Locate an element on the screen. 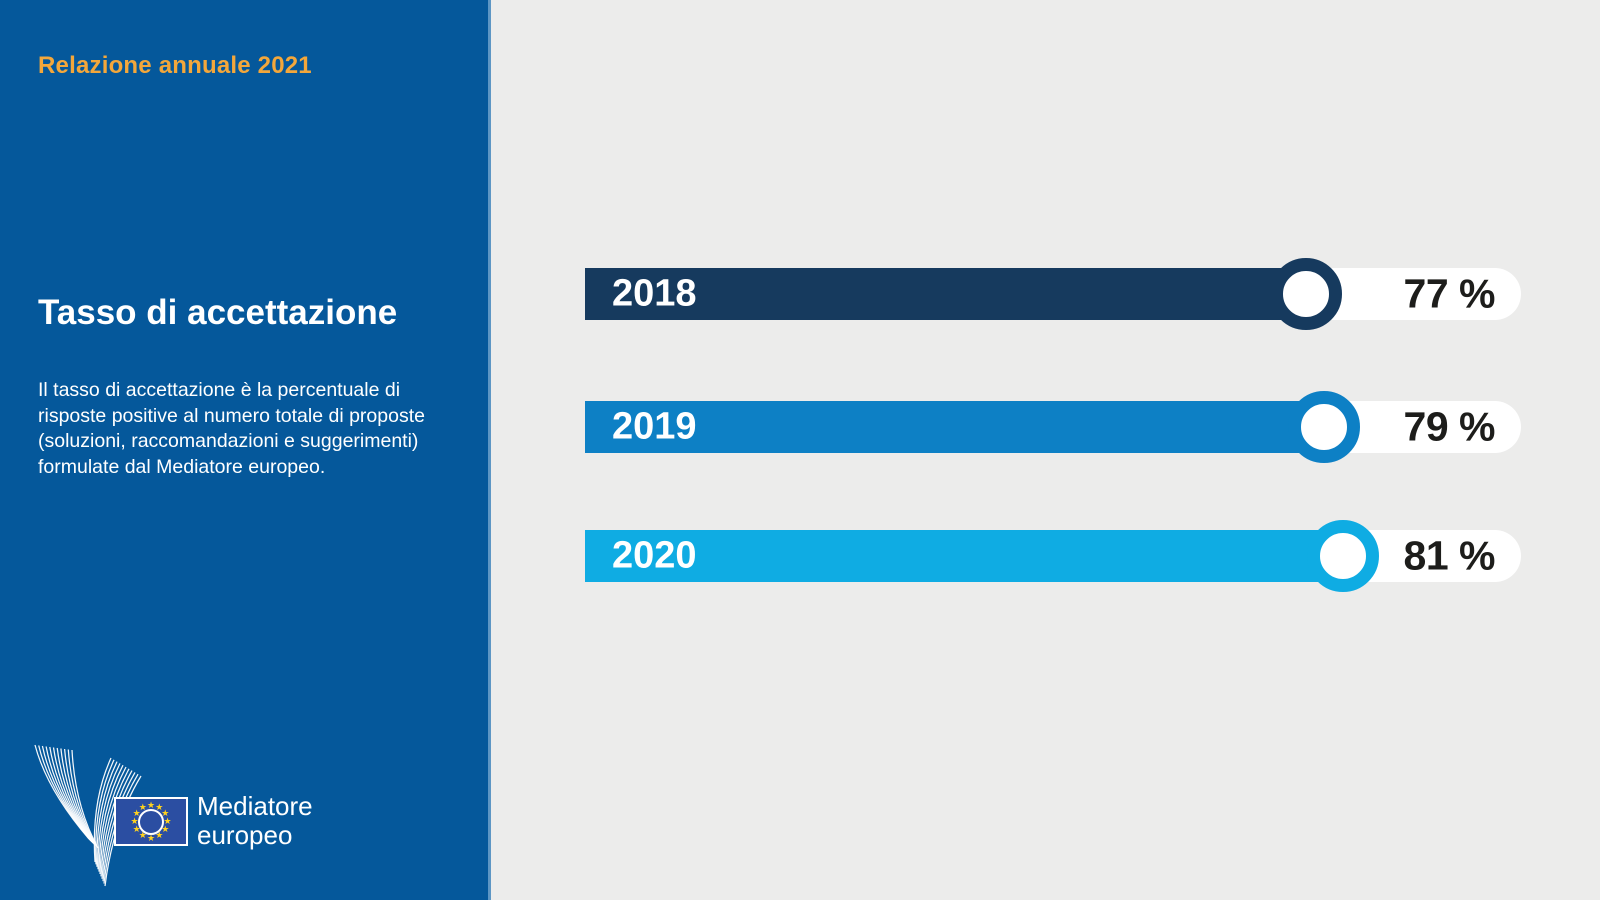 This screenshot has width=1600, height=900. bar-value-label: 77 % is located at coordinates (1449, 293).